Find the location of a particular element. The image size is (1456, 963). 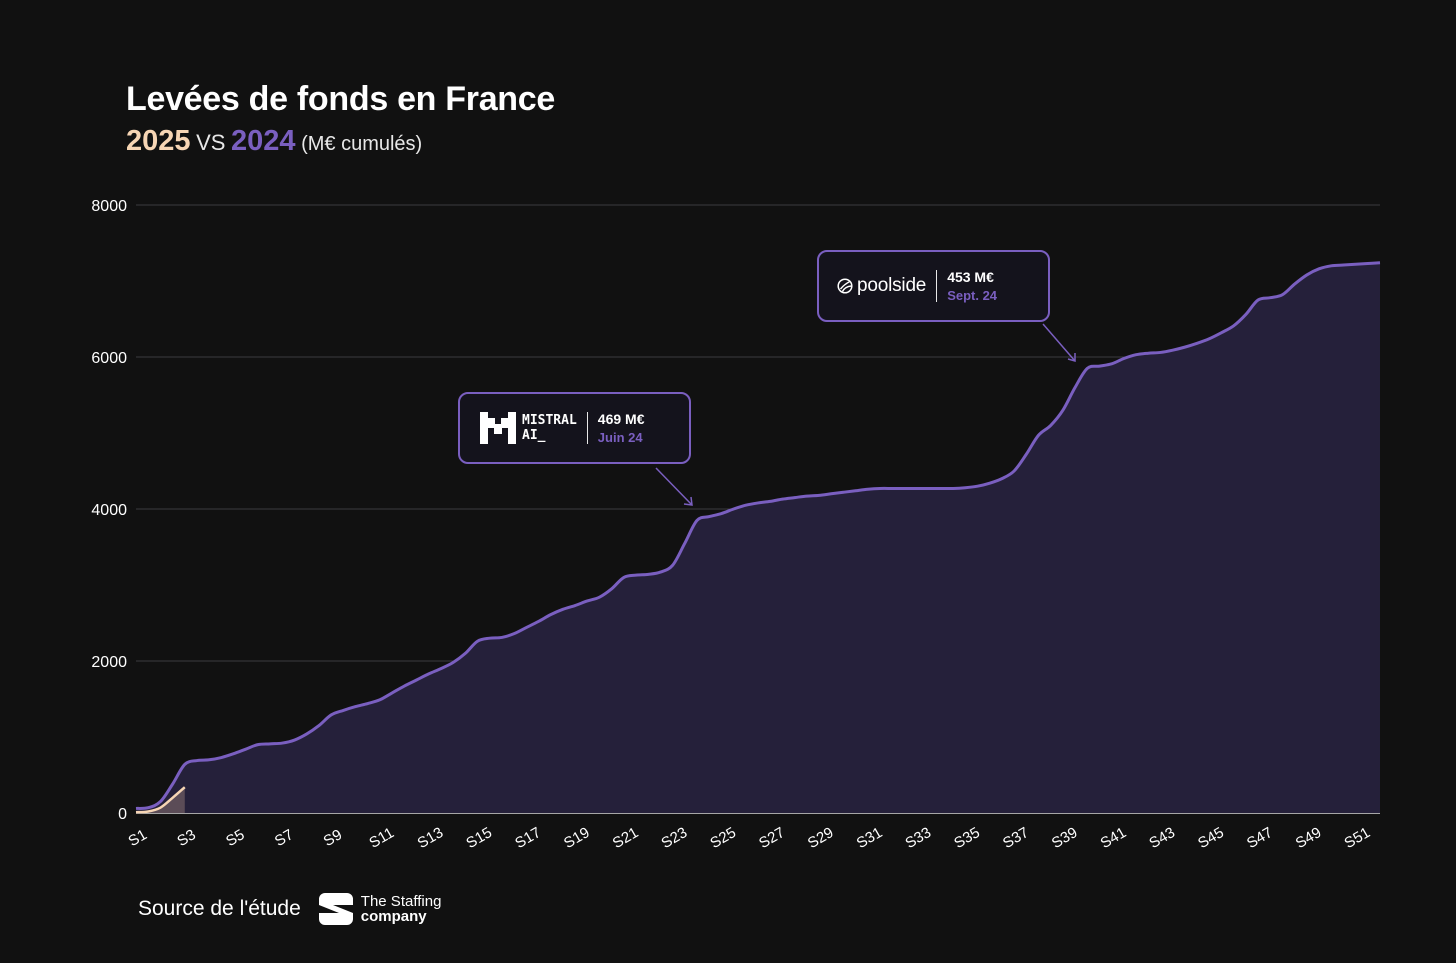

poolside-arrowhead is located at coordinates (1071, 357).